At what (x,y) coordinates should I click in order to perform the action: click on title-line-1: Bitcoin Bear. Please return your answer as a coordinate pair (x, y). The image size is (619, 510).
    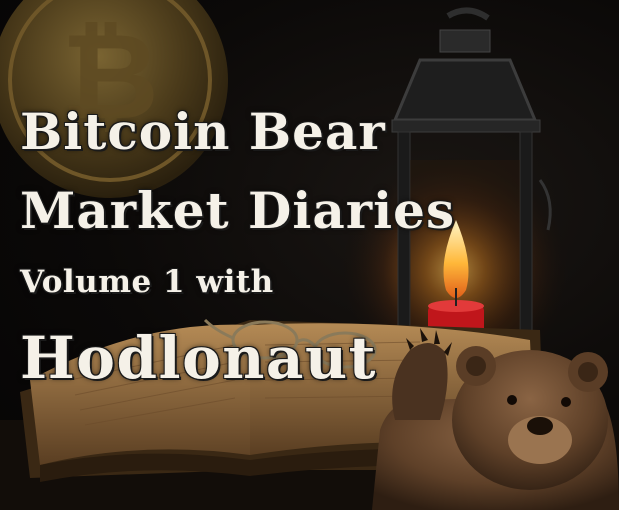
    Looking at the image, I should click on (203, 131).